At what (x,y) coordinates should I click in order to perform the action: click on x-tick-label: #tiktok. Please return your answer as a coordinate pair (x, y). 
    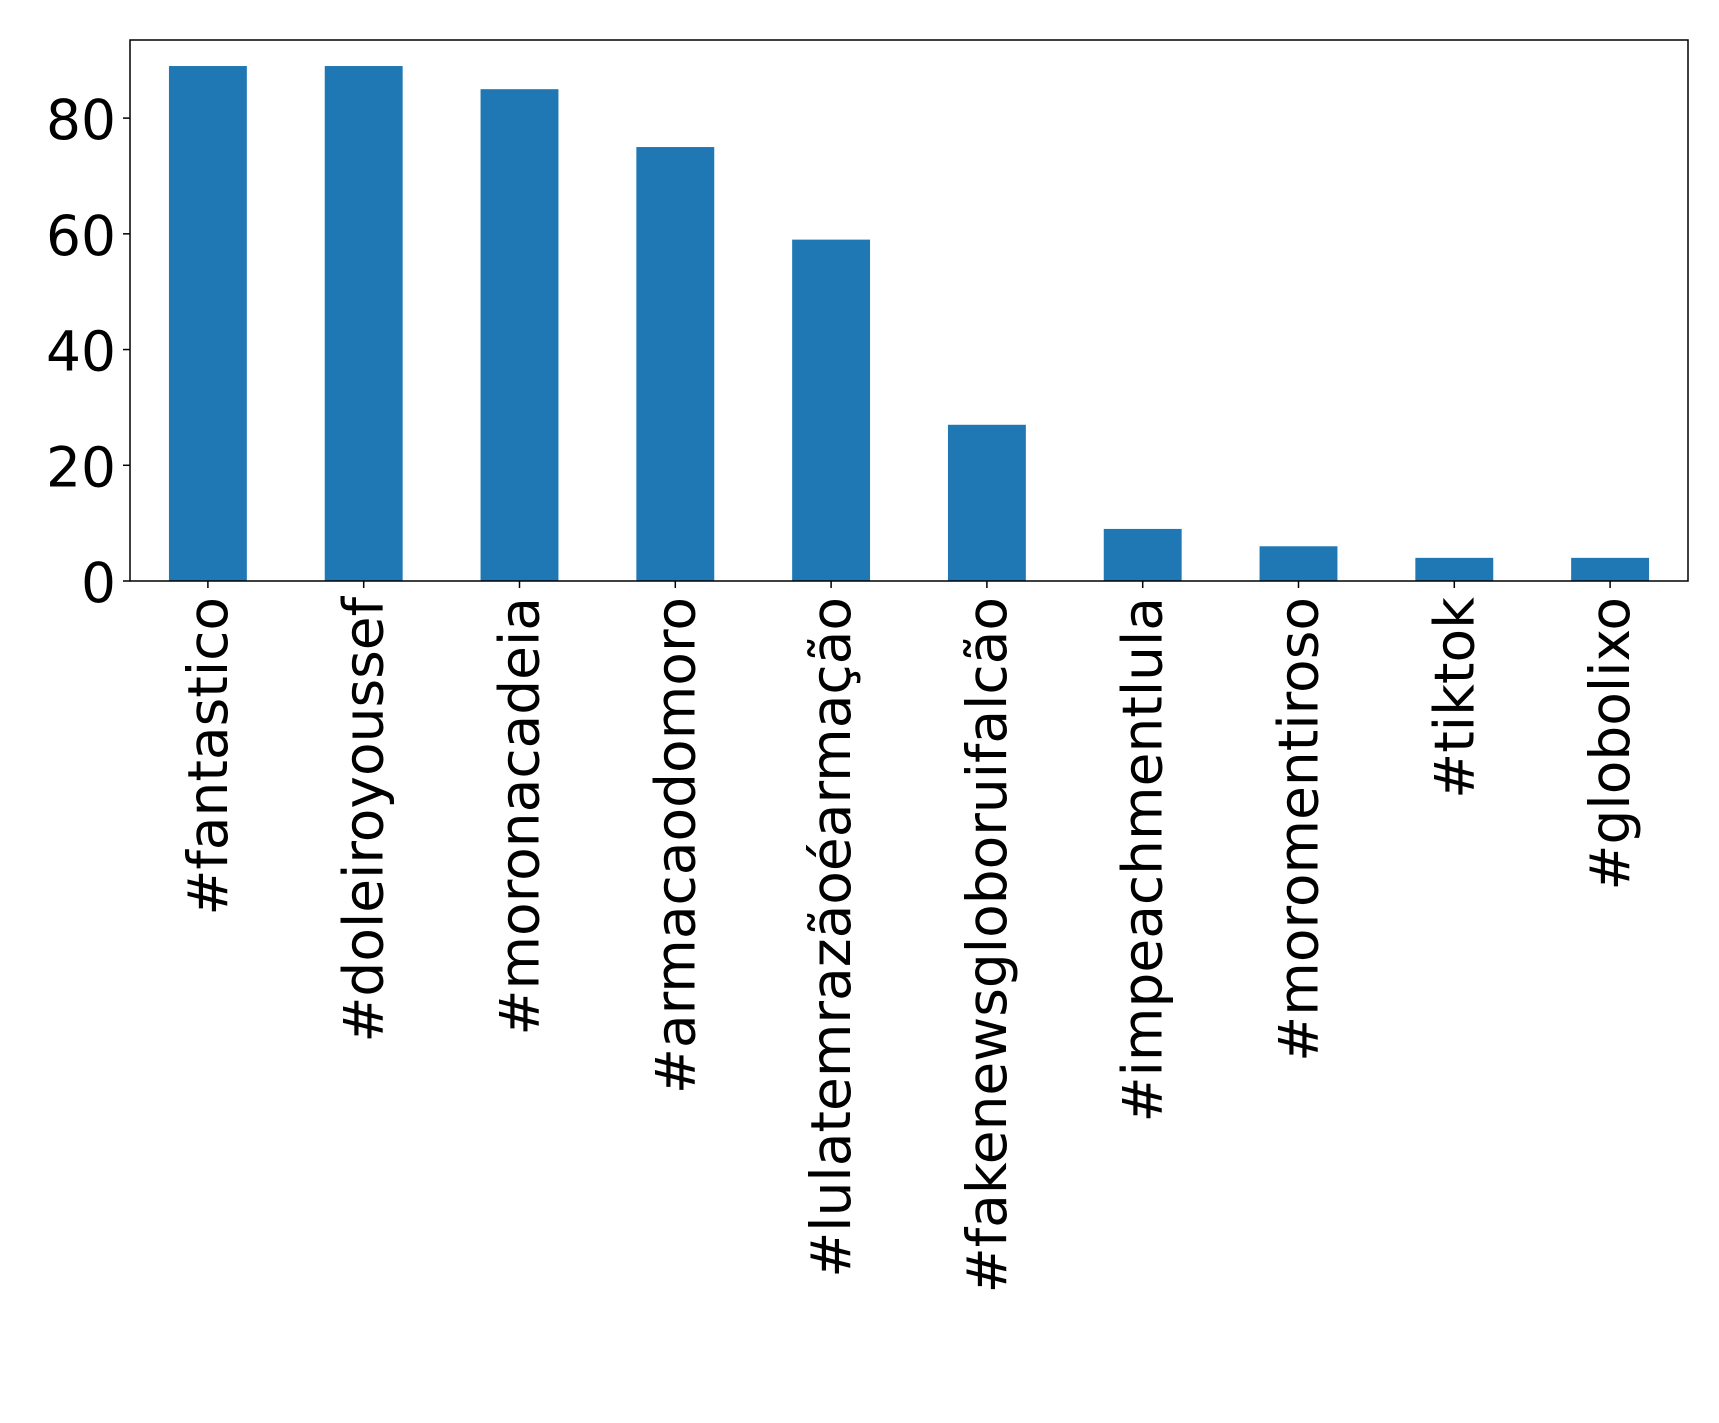
    Looking at the image, I should click on (1454, 698).